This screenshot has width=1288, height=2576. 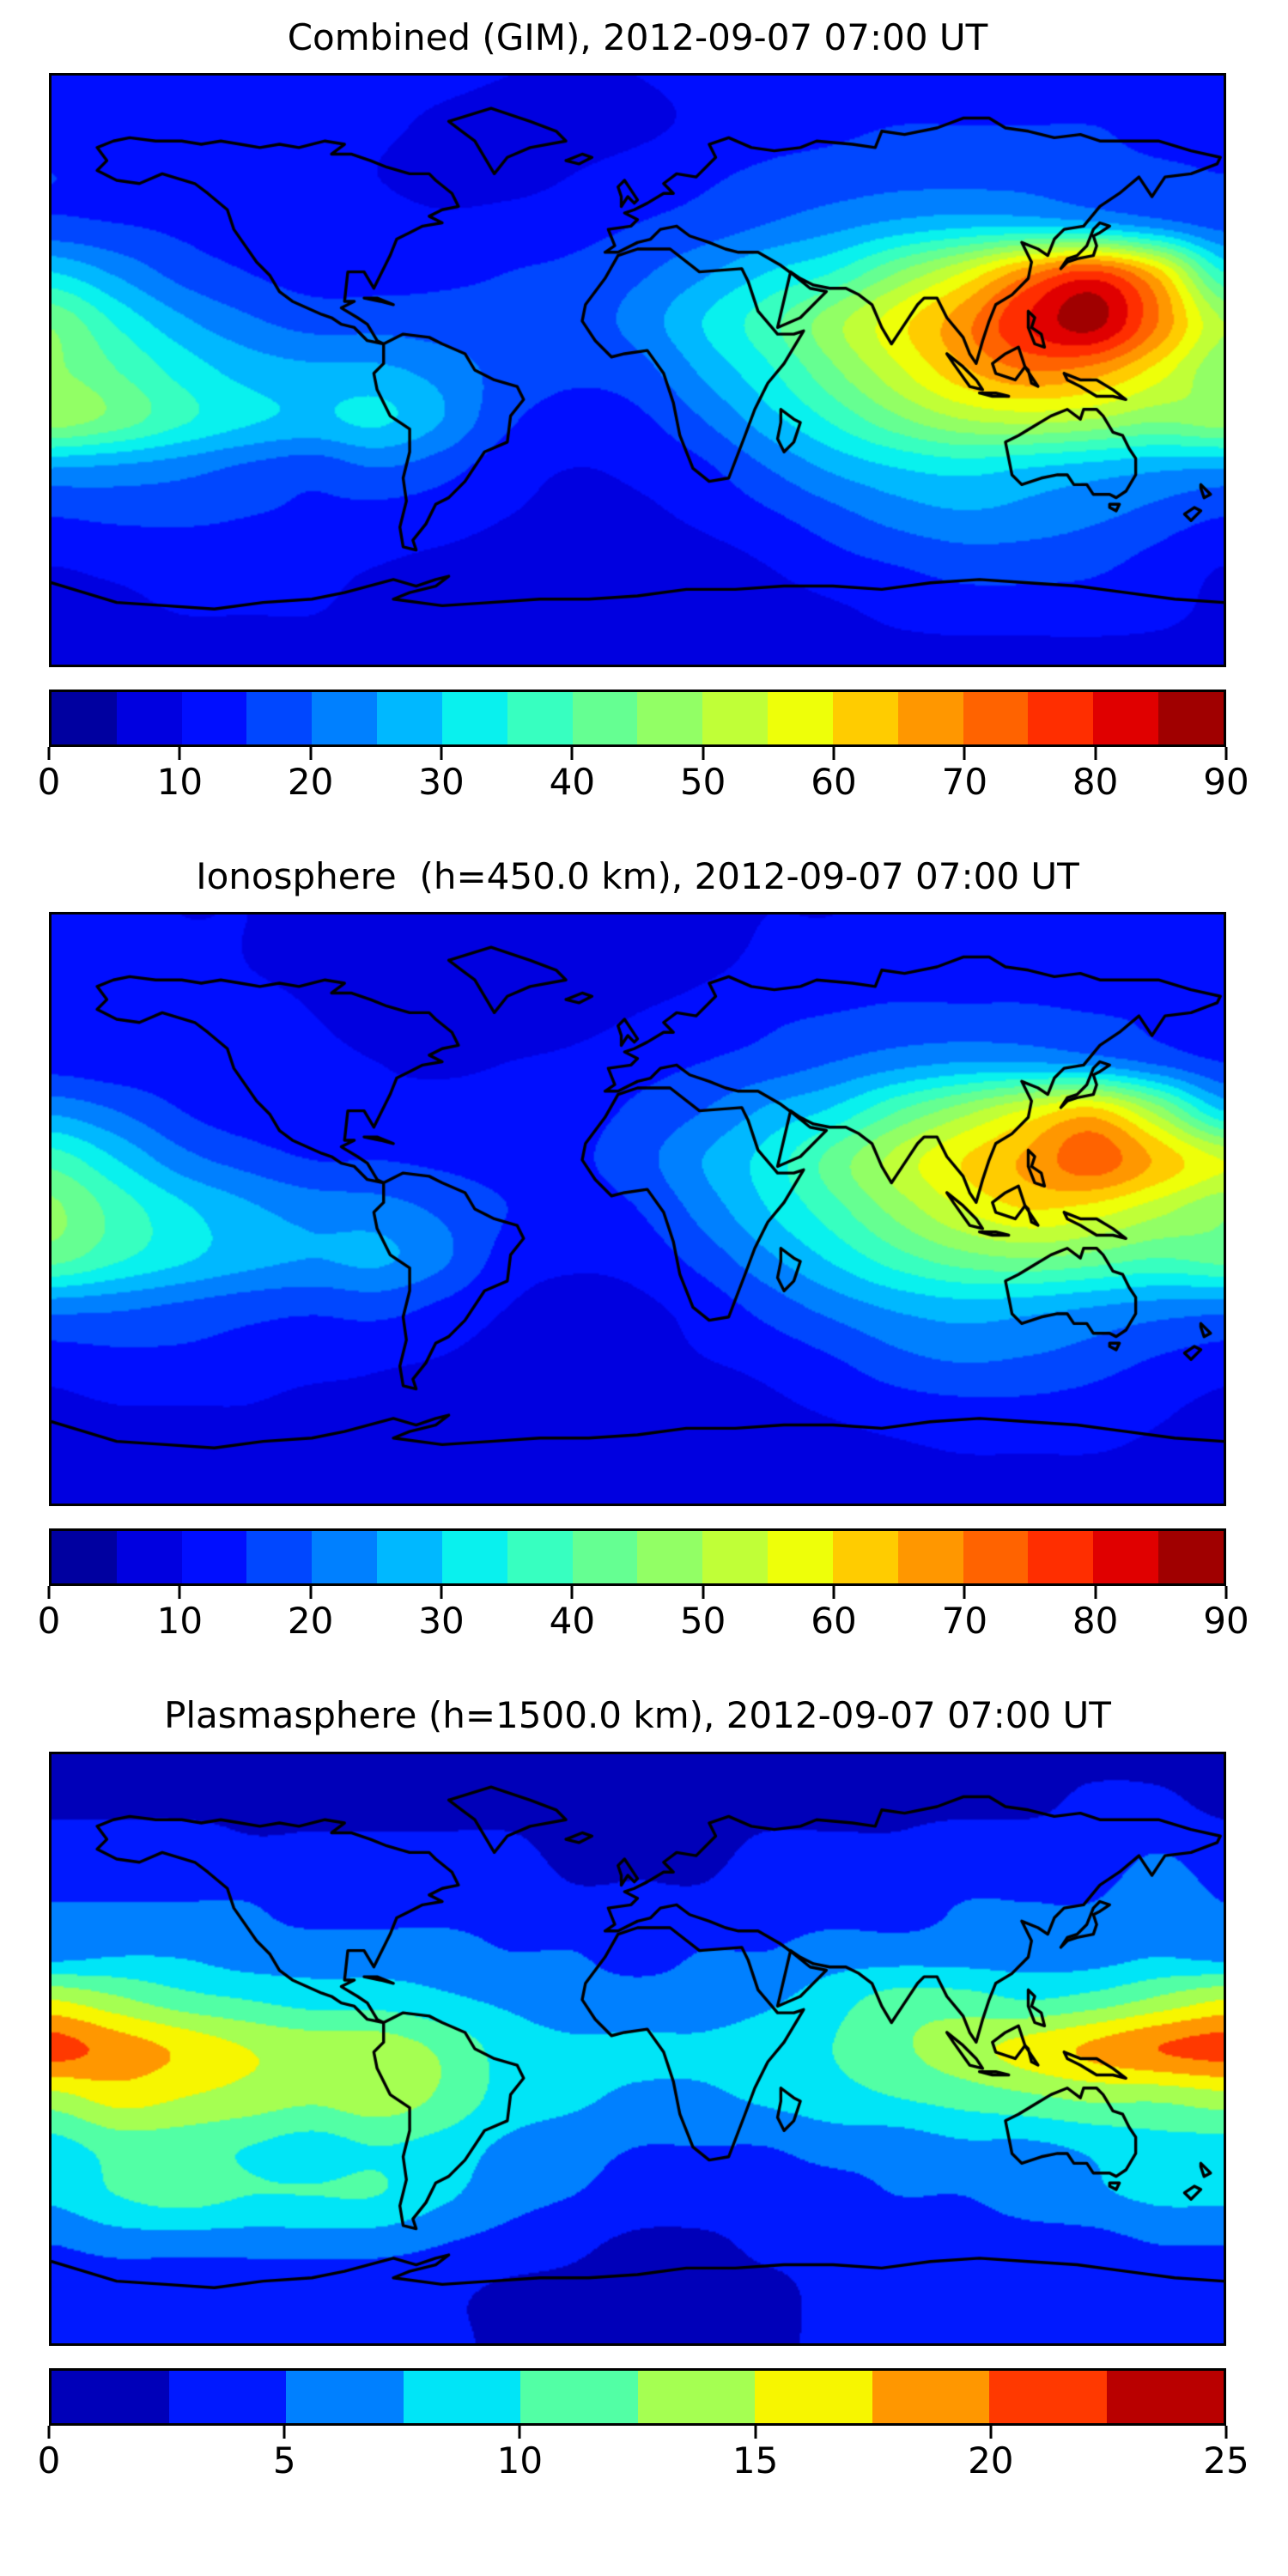 I want to click on colorbar-combined: 0 10 20 30 40 50 60 70 80 90, so click(x=643, y=749).